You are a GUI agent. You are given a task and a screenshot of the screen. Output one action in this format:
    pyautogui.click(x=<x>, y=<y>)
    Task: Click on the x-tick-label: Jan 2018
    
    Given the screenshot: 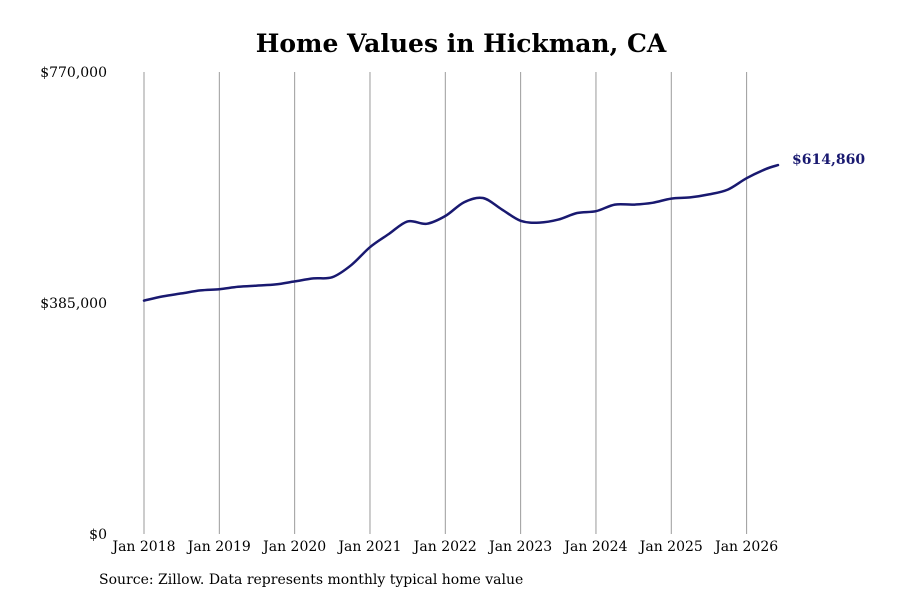 What is the action you would take?
    pyautogui.click(x=142, y=547)
    